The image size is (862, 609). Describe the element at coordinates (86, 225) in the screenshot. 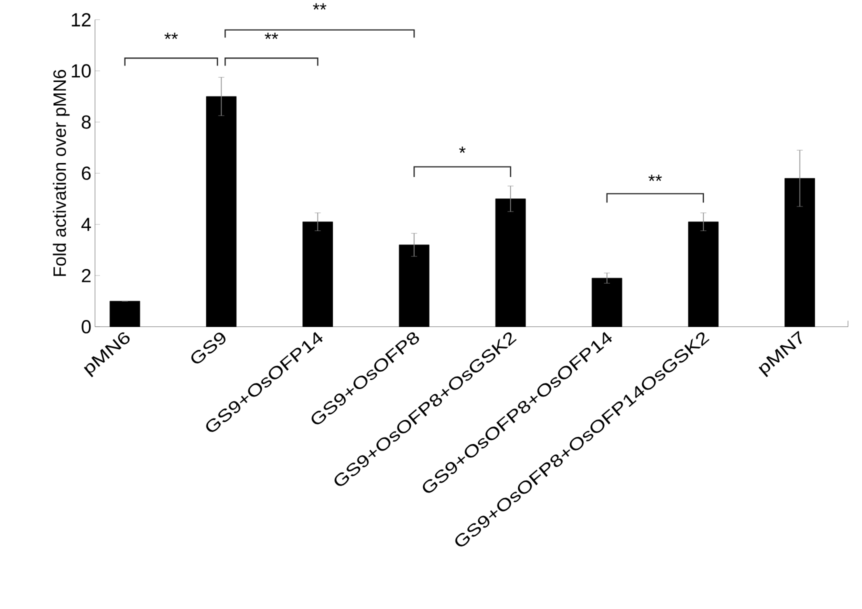

I see `y-tick-label: 4` at that location.